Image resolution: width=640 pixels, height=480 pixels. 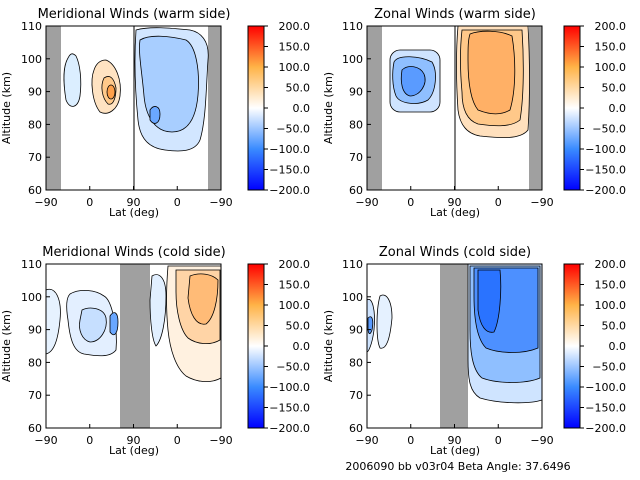 I want to click on y-axis-label: Altitude (km), so click(x=6, y=346).